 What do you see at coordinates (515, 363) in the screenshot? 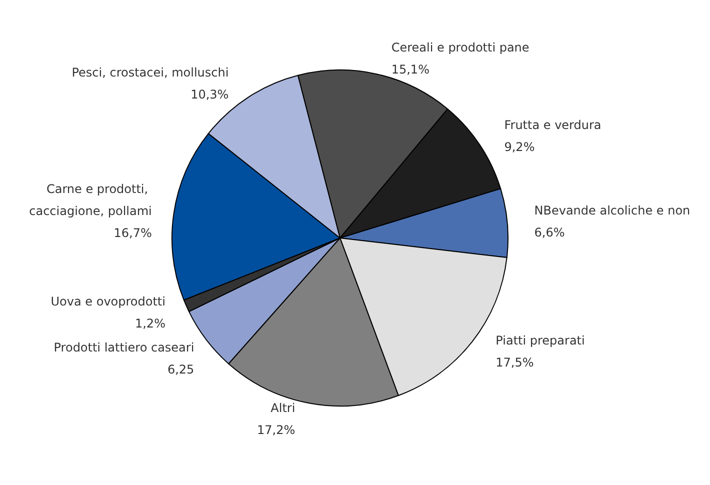
I see `data-label: 17,5%` at bounding box center [515, 363].